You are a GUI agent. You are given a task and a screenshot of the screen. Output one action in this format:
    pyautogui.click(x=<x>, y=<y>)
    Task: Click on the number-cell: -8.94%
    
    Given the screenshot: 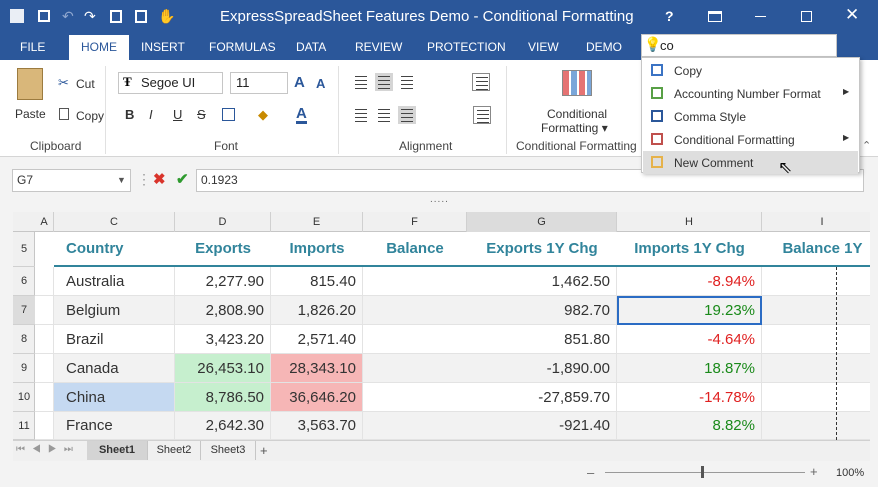 What is the action you would take?
    pyautogui.click(x=689, y=281)
    